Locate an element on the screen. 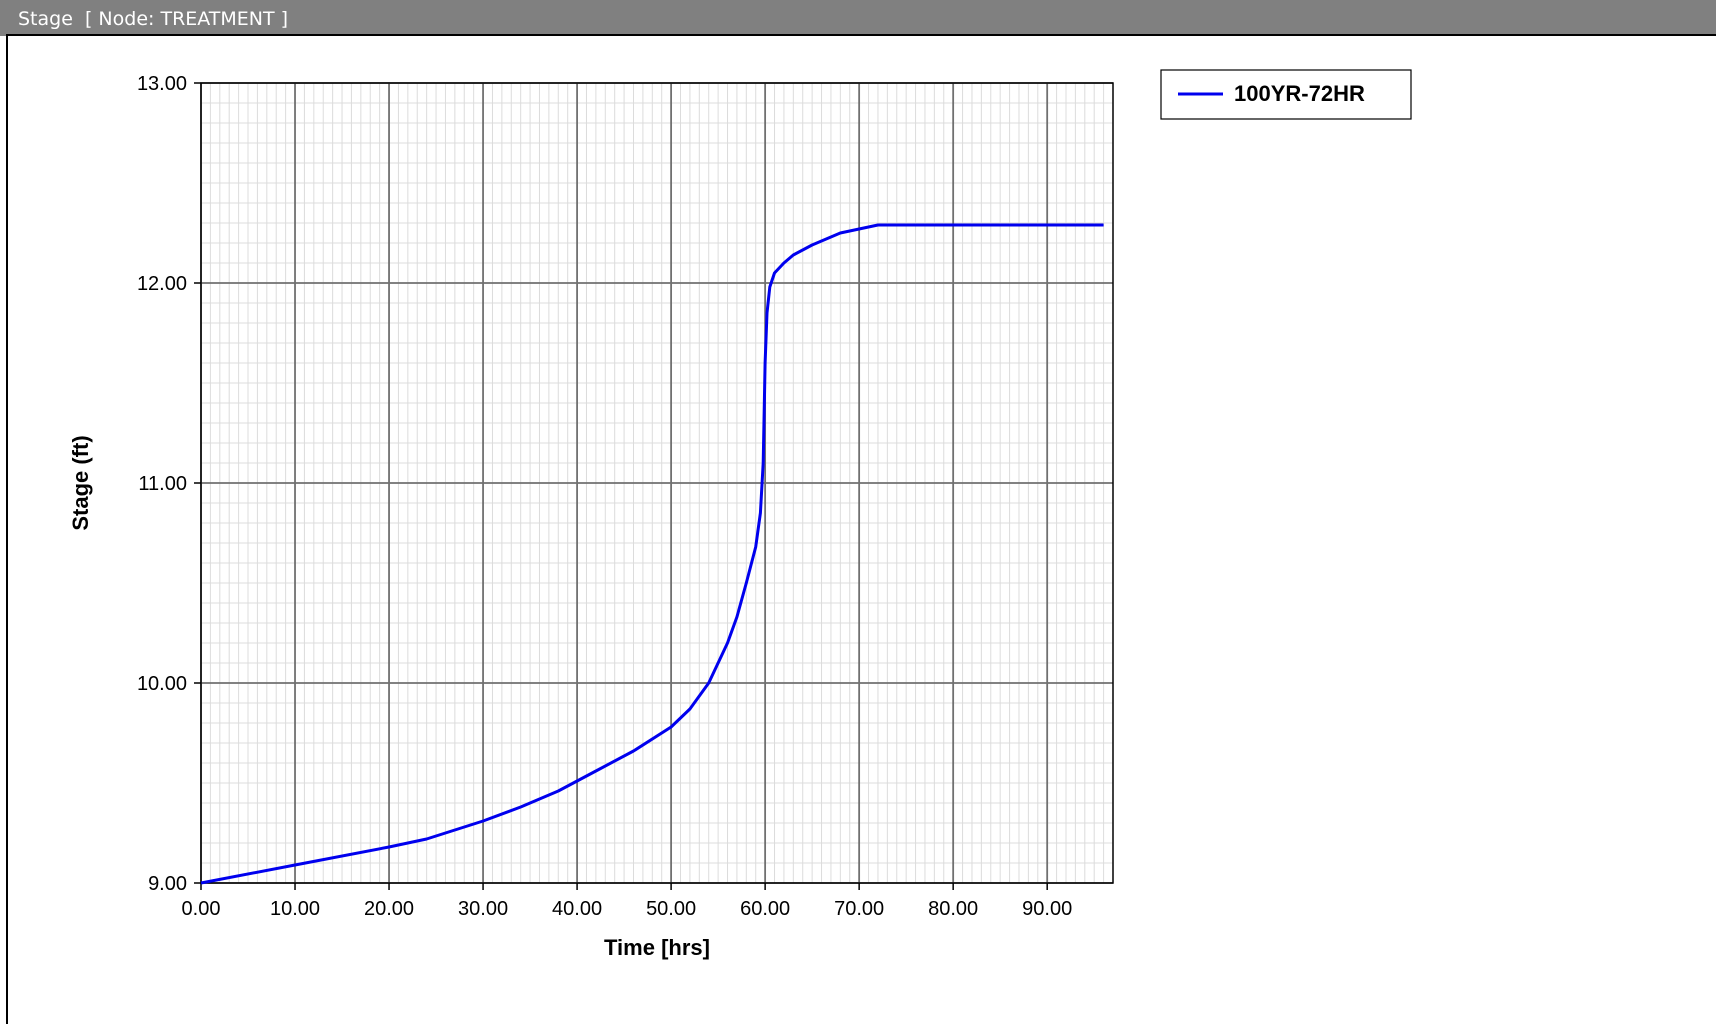 The height and width of the screenshot is (1024, 1716). y-axis-title: Stage (ft) is located at coordinates (80, 482).